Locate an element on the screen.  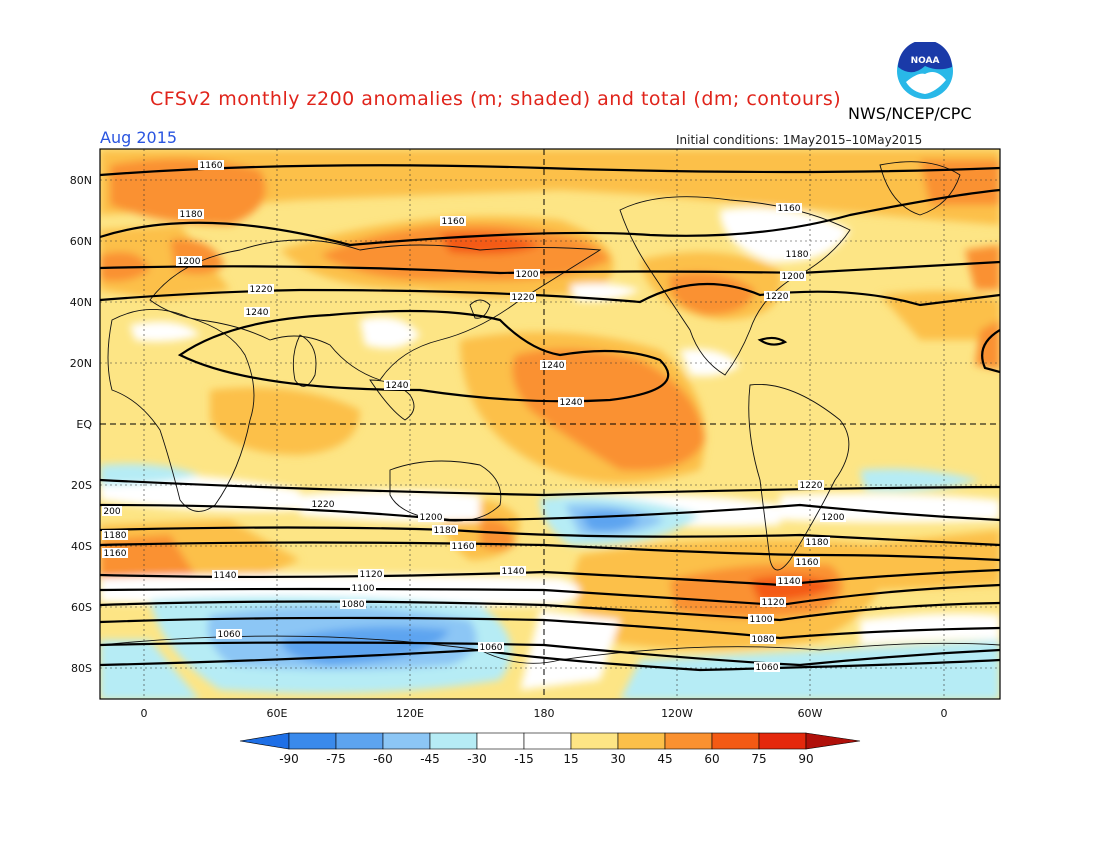
legend-box-p45 is located at coordinates (688, 741).